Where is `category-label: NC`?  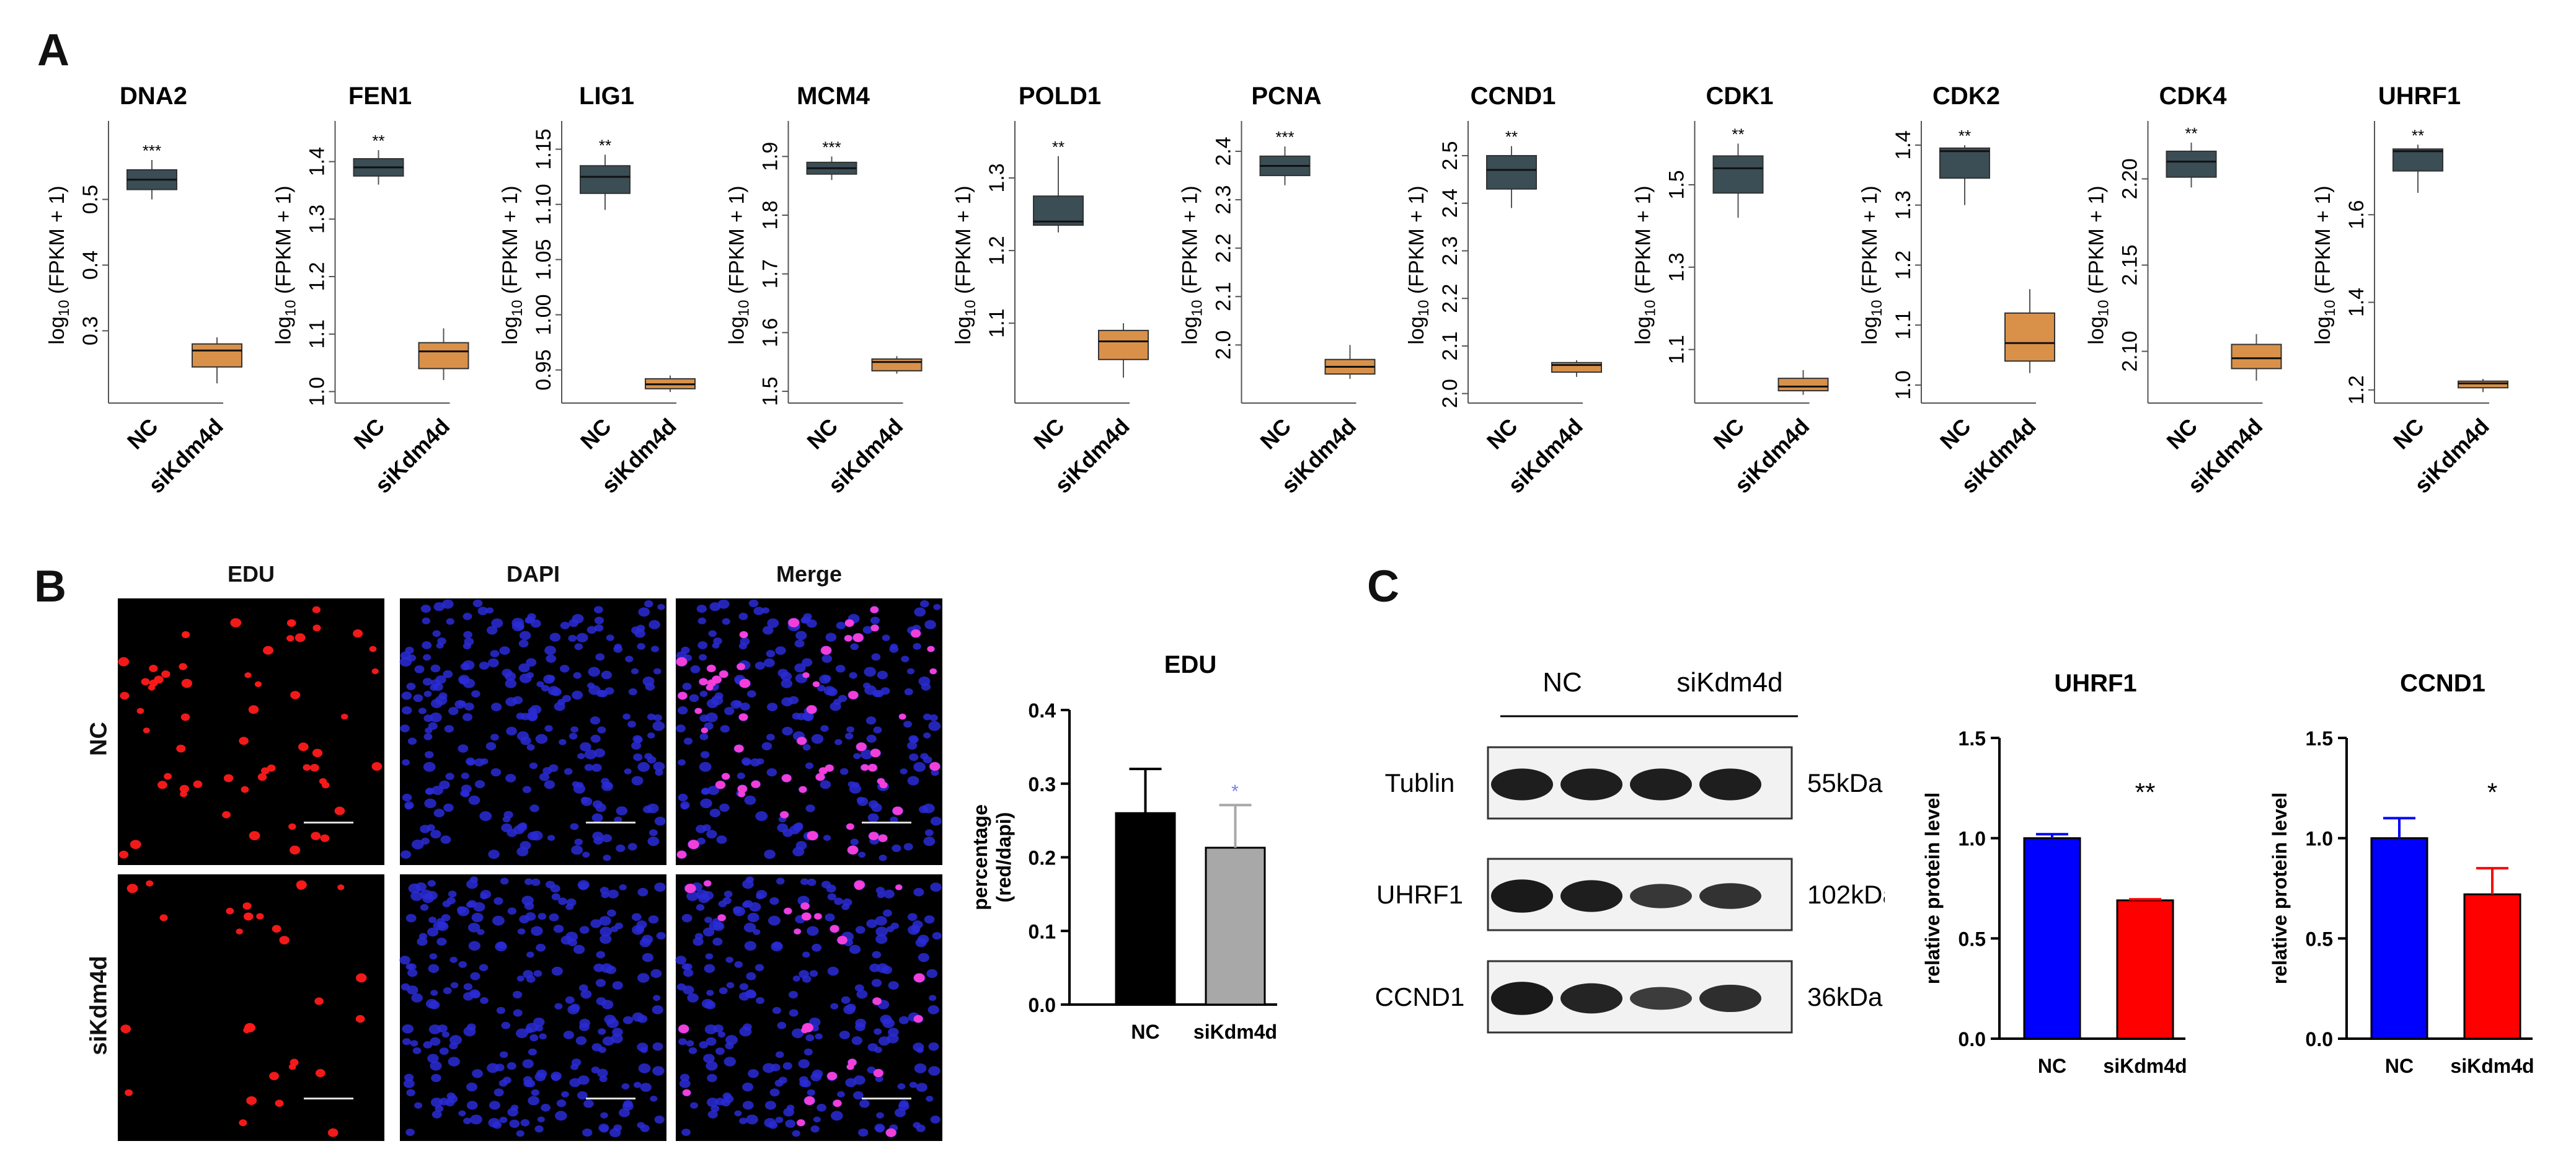
category-label: NC is located at coordinates (2399, 1066).